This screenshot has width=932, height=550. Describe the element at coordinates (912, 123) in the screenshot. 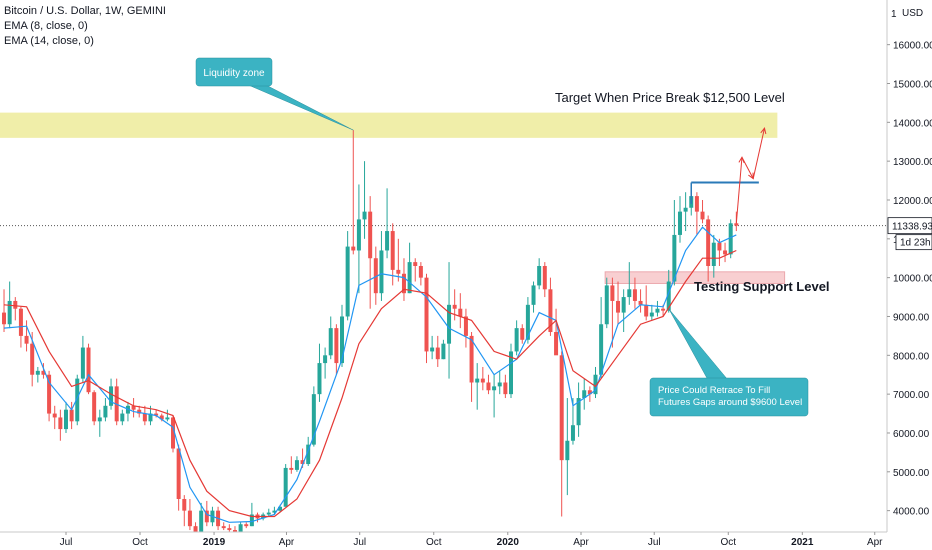

I see `y-tick-label: 14000.00` at that location.